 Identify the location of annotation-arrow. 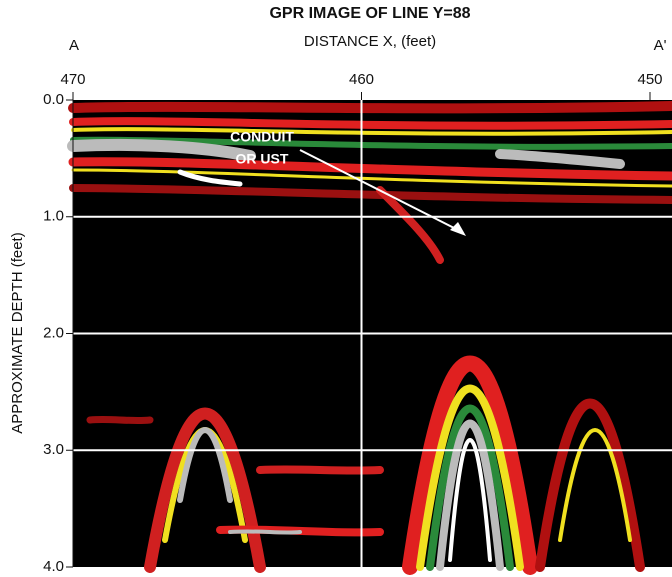
(381, 191).